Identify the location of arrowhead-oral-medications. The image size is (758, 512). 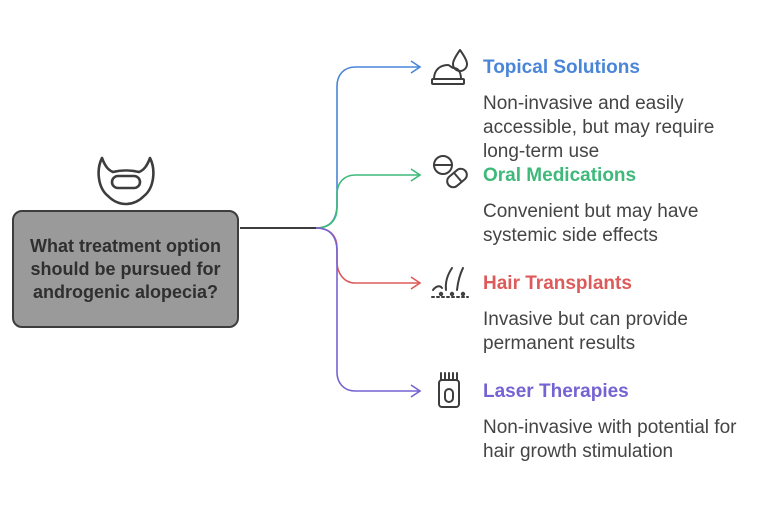
(416, 175).